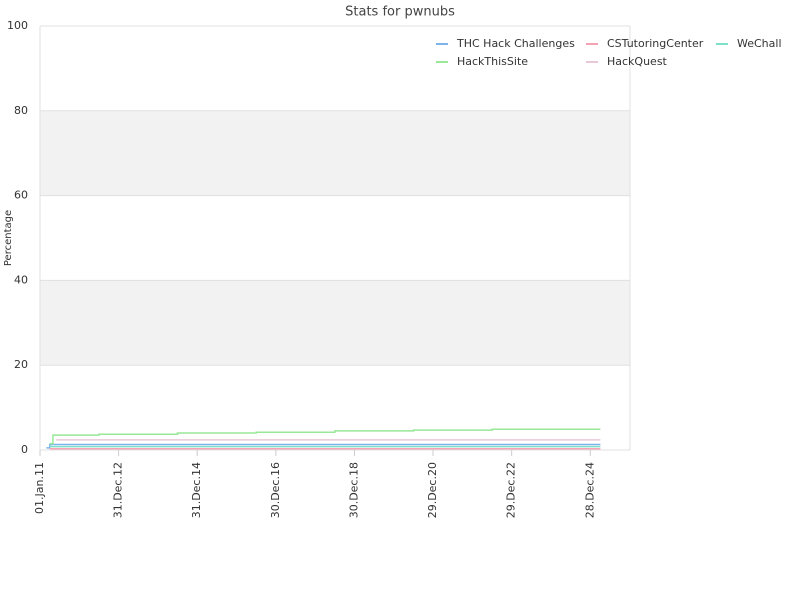 The height and width of the screenshot is (600, 800). I want to click on chart-title: Stats for pwnubs, so click(400, 12).